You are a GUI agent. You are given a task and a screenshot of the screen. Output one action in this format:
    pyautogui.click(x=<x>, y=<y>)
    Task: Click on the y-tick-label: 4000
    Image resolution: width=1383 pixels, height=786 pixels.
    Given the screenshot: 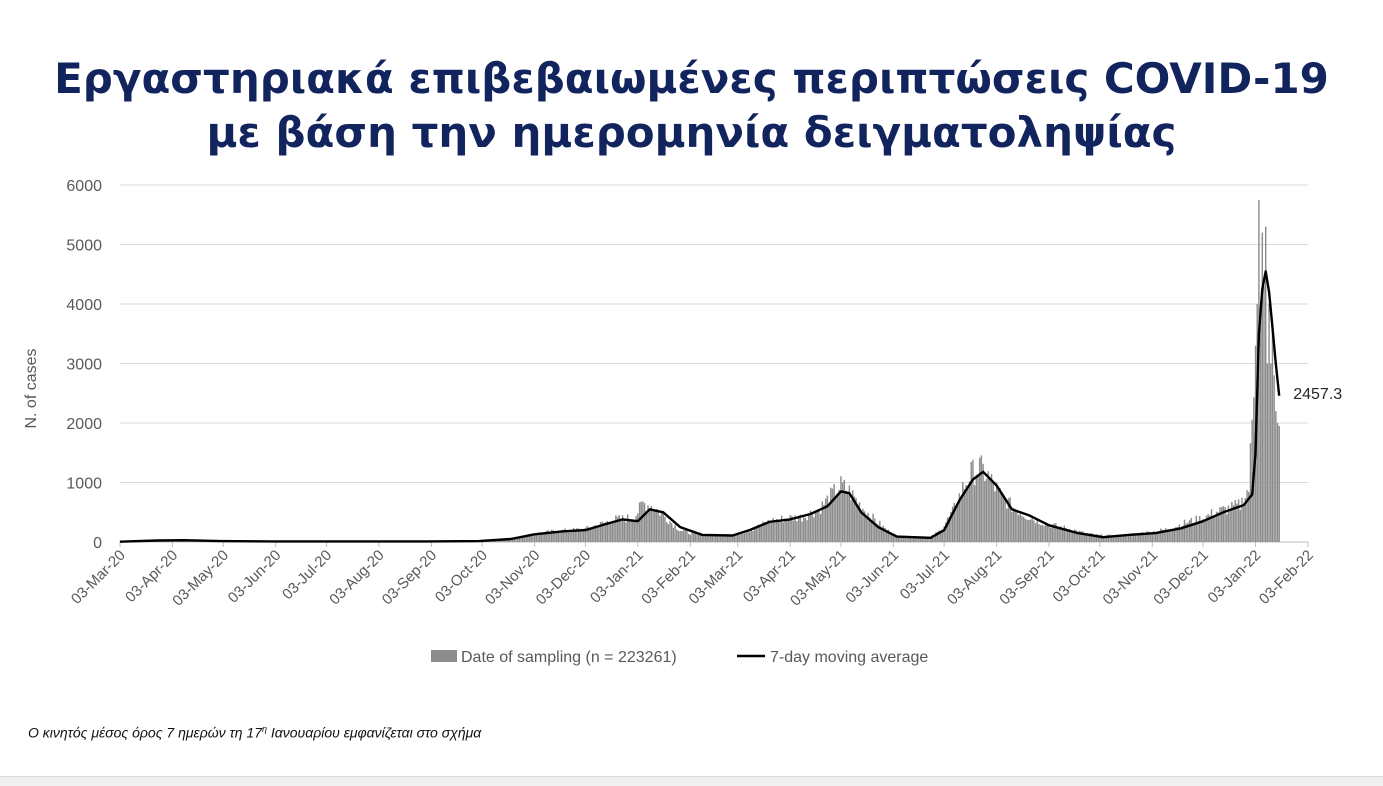 What is the action you would take?
    pyautogui.click(x=84, y=305)
    